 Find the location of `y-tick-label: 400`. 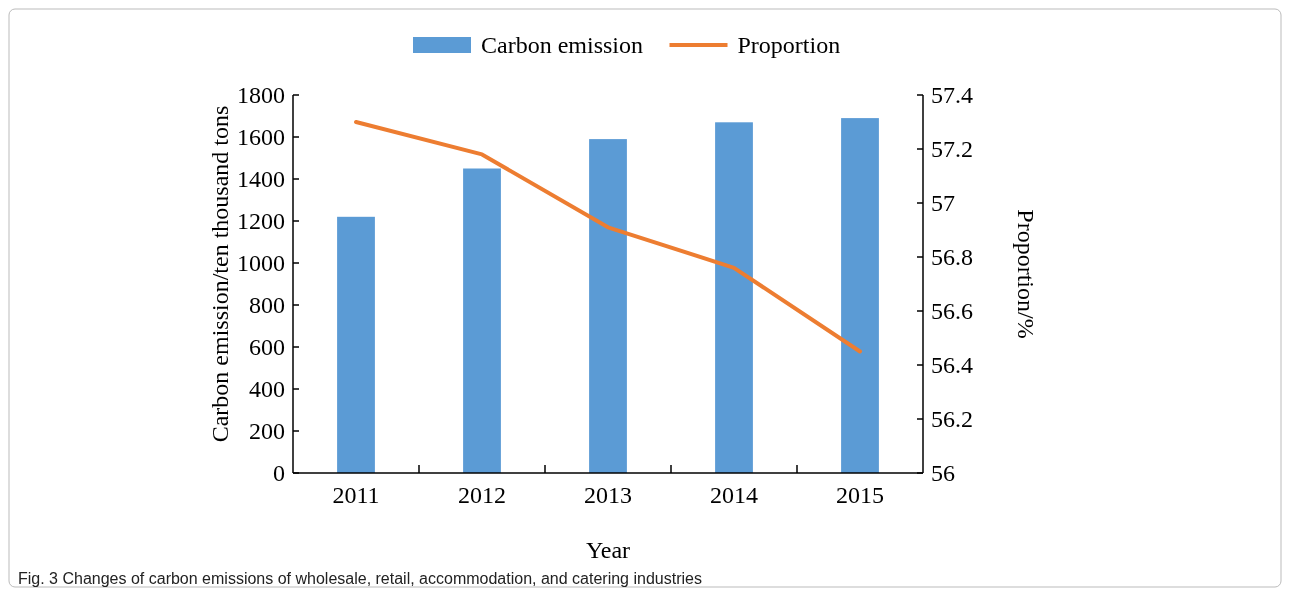

y-tick-label: 400 is located at coordinates (267, 389).